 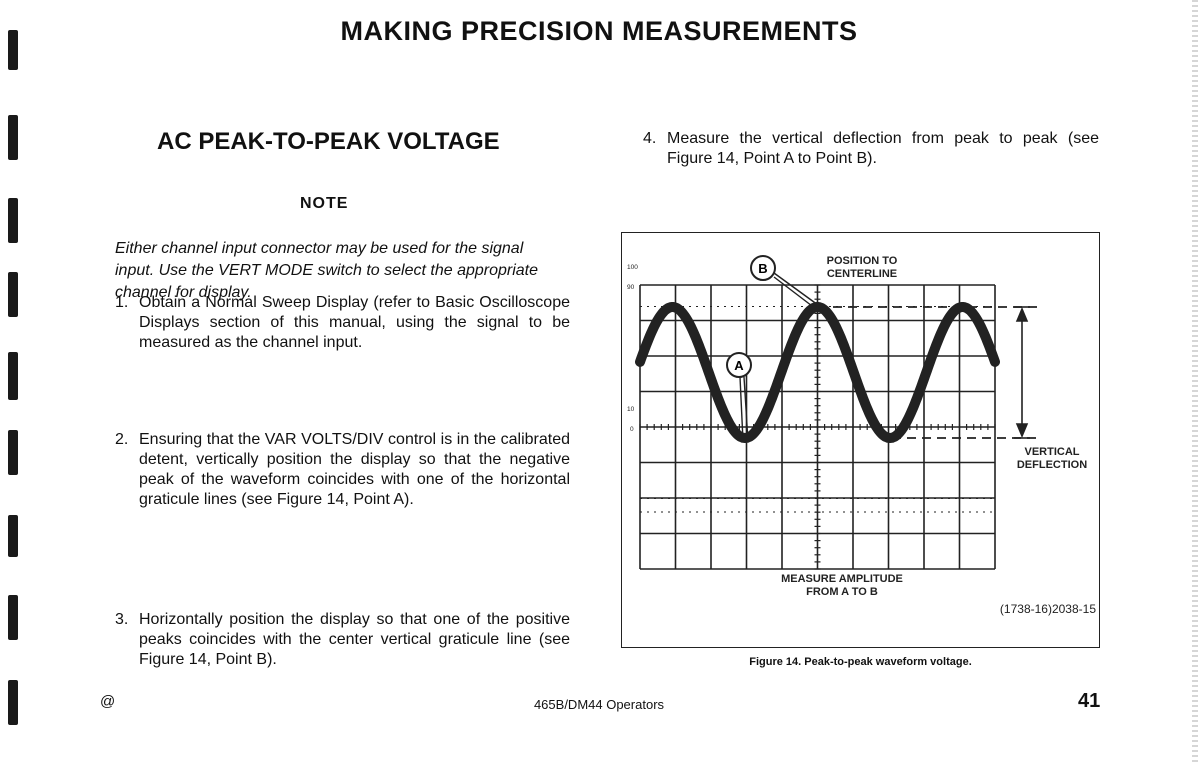 What do you see at coordinates (1022, 314) in the screenshot?
I see `arrow-head-up` at bounding box center [1022, 314].